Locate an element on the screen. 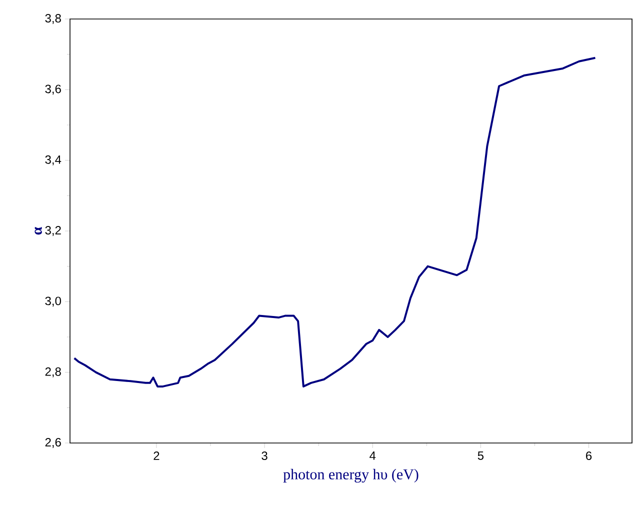  y-tick-label: 3,4 is located at coordinates (53, 160).